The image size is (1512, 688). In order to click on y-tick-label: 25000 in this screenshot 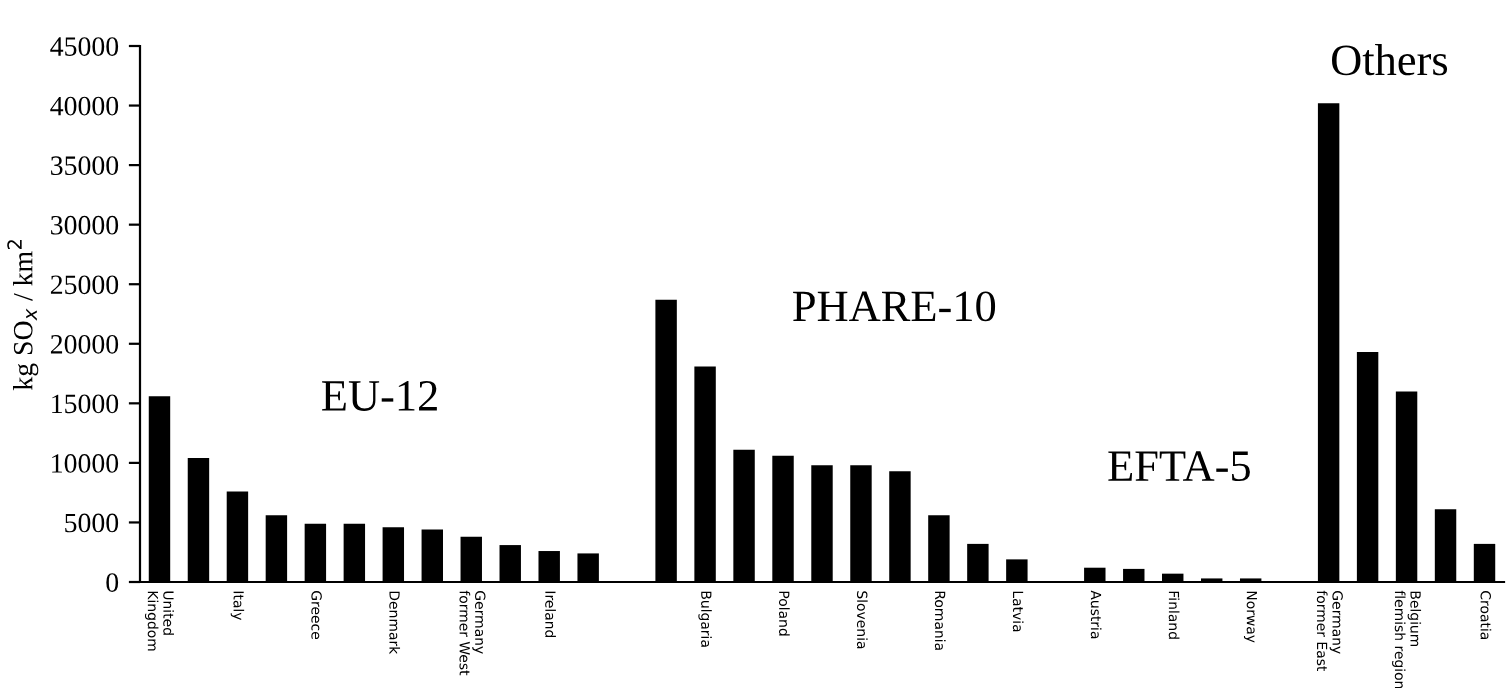, I will do `click(84, 285)`.